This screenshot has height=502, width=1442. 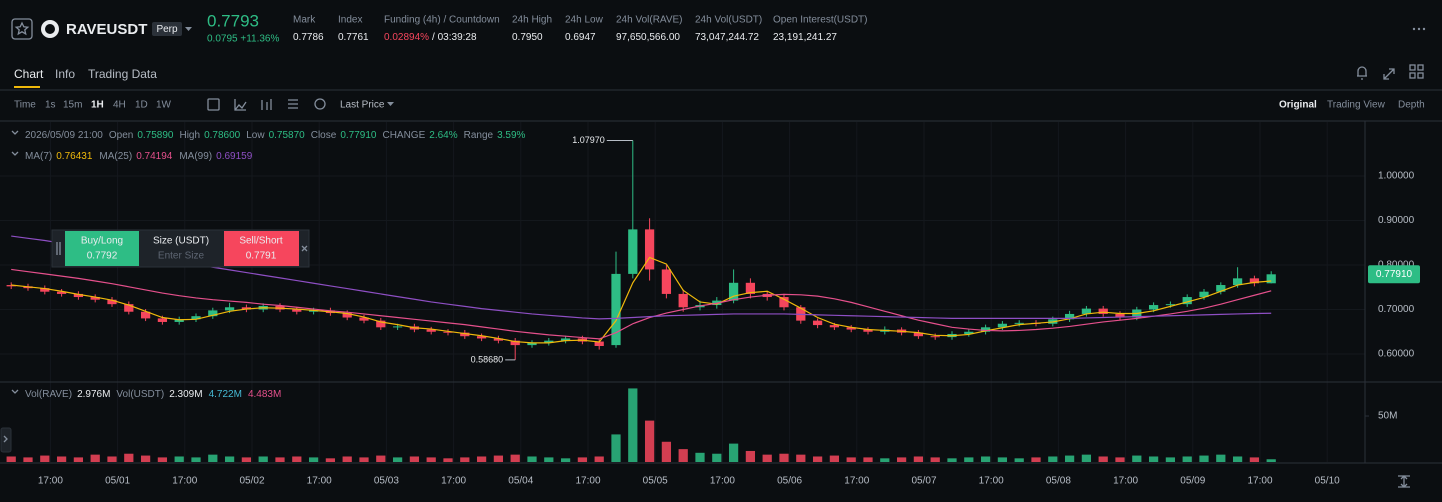 I want to click on side-toggle-arrow, so click(x=5, y=439).